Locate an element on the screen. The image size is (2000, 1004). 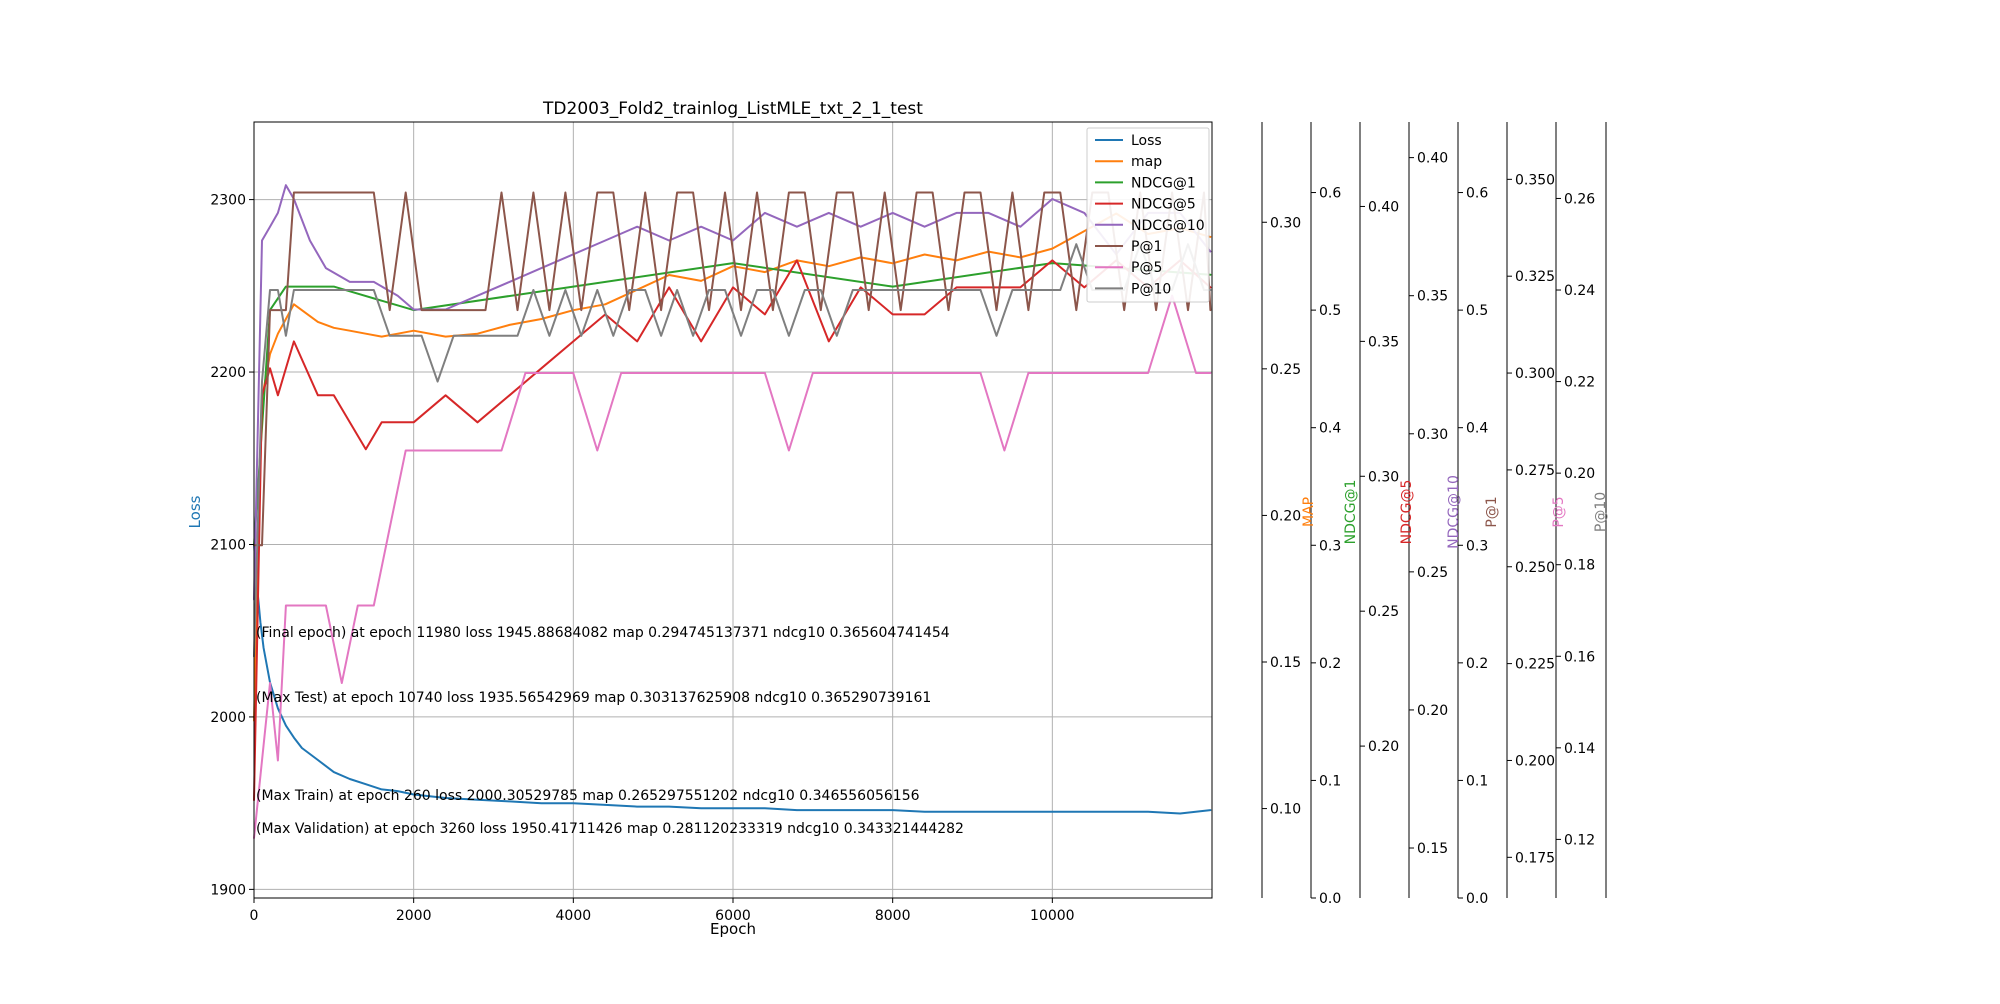
right-axis-tick-label-p1: 0.6 is located at coordinates (1477, 194).